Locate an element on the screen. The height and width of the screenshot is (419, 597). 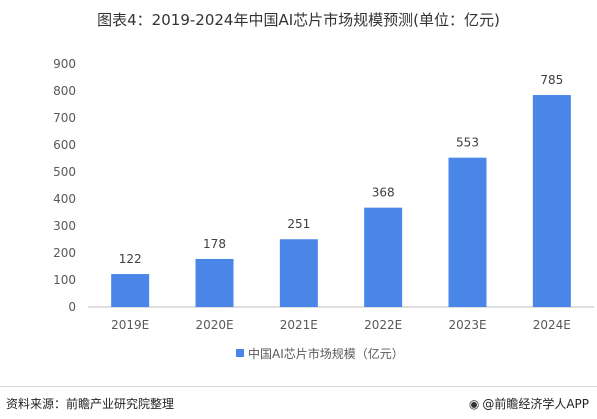
legend: 中国AI芯片市场规模（亿元） is located at coordinates (320, 353).